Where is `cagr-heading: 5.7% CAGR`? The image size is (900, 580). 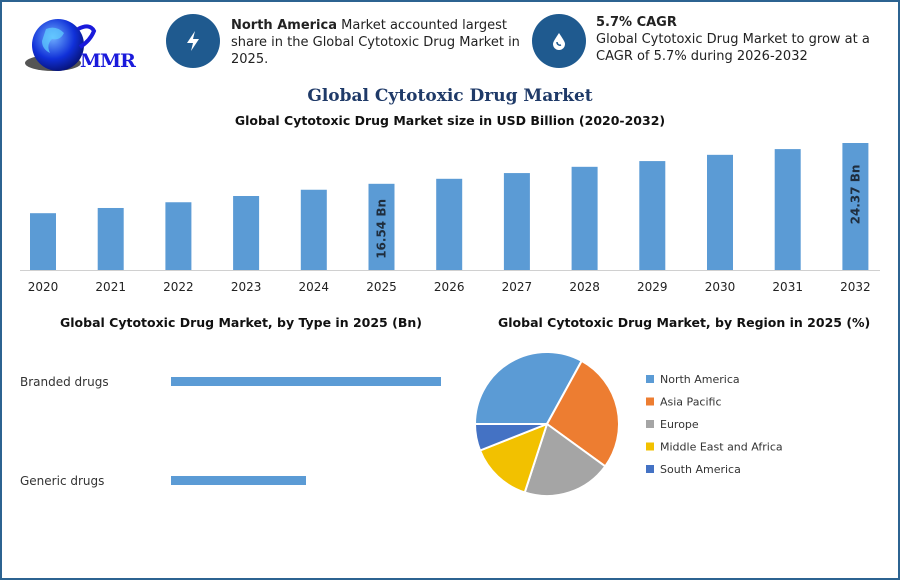
cagr-heading: 5.7% CAGR is located at coordinates (636, 22).